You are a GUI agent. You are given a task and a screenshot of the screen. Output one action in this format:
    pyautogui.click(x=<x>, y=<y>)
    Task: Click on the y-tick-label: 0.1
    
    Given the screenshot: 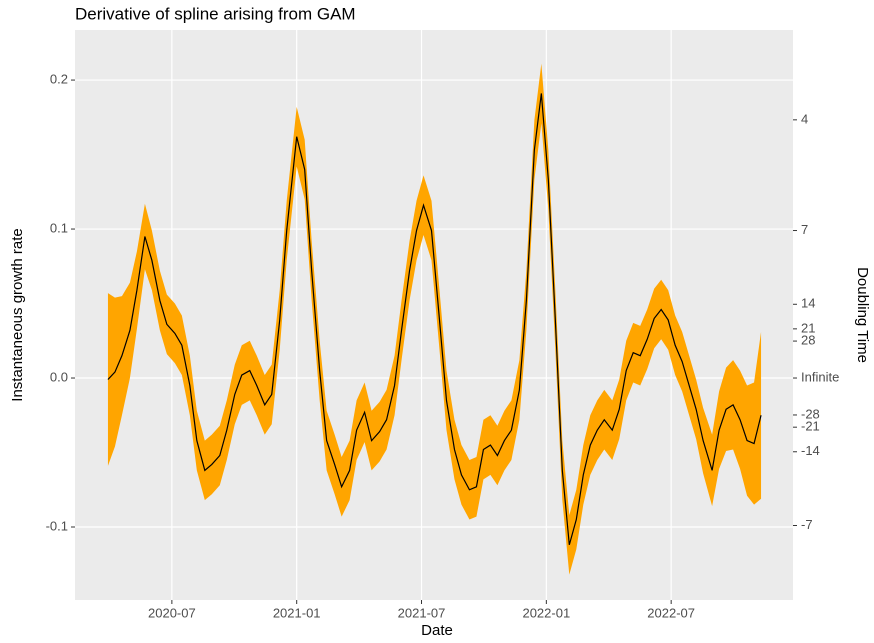 What is the action you would take?
    pyautogui.click(x=59, y=227)
    